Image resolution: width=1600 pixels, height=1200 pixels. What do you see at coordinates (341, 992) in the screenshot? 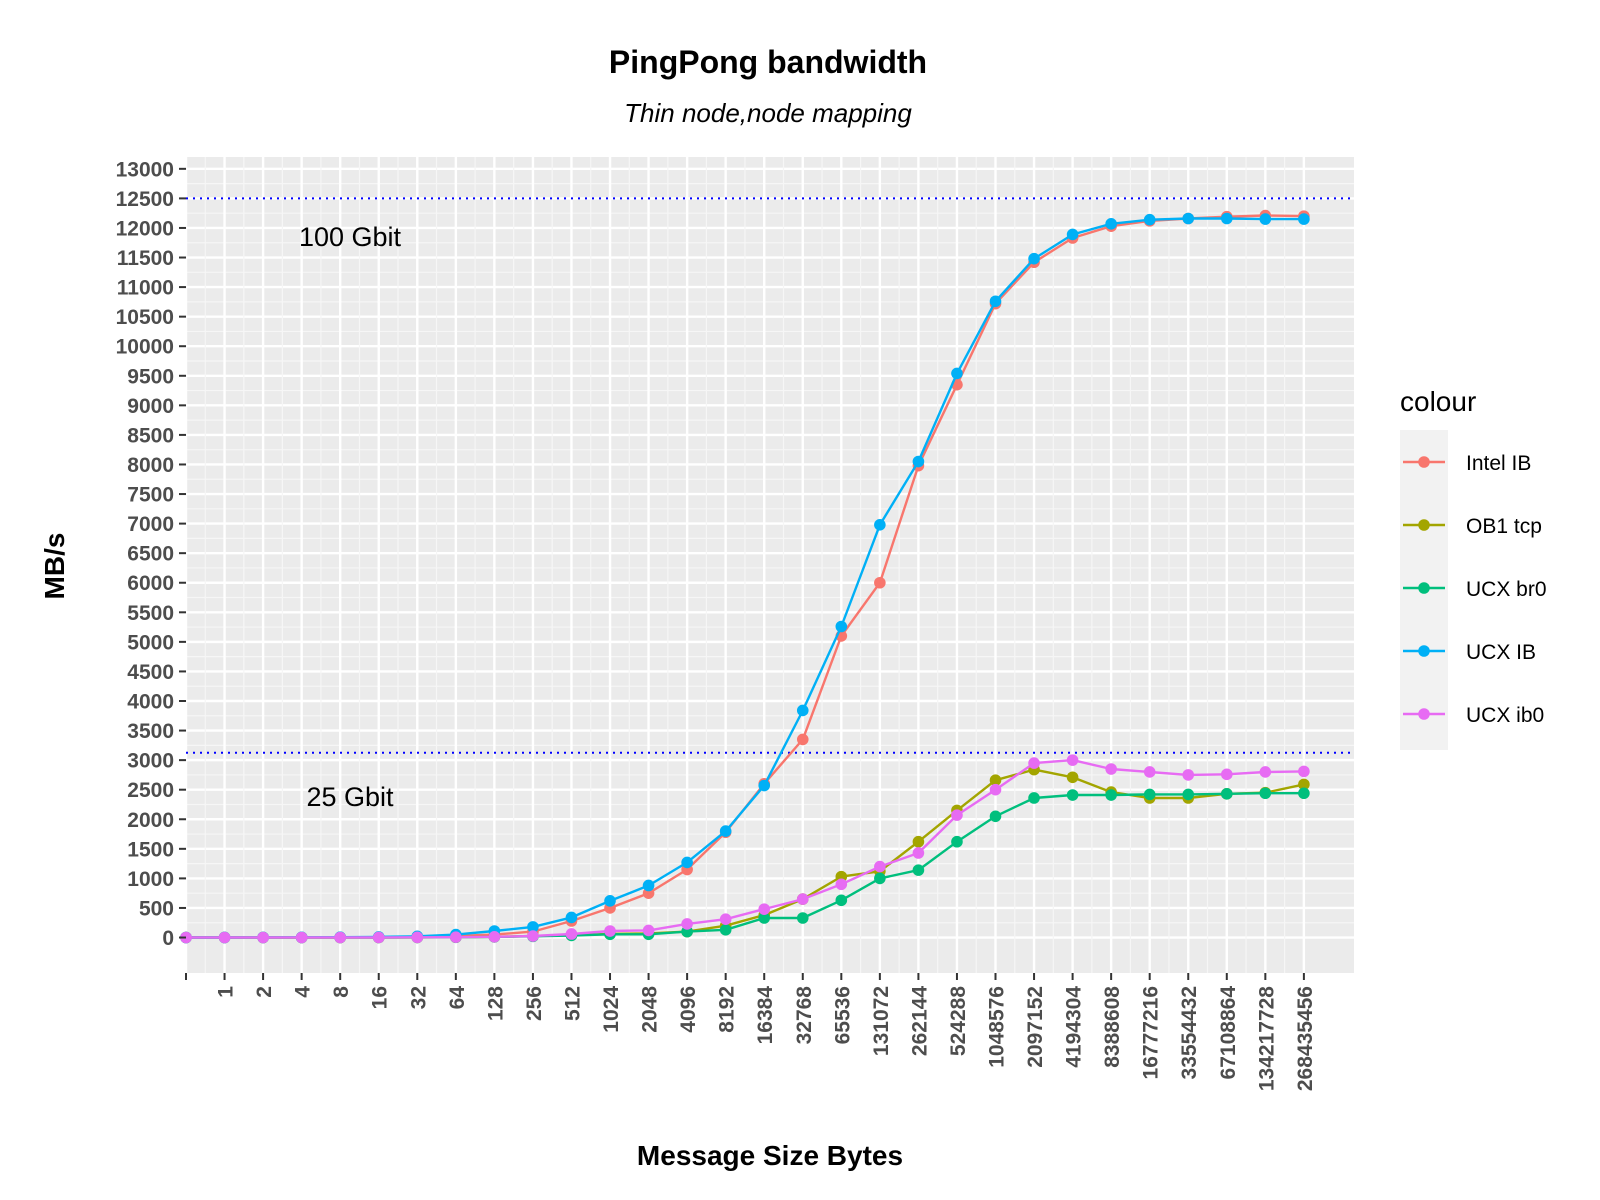
I see `x-tick-label: 8` at bounding box center [341, 992].